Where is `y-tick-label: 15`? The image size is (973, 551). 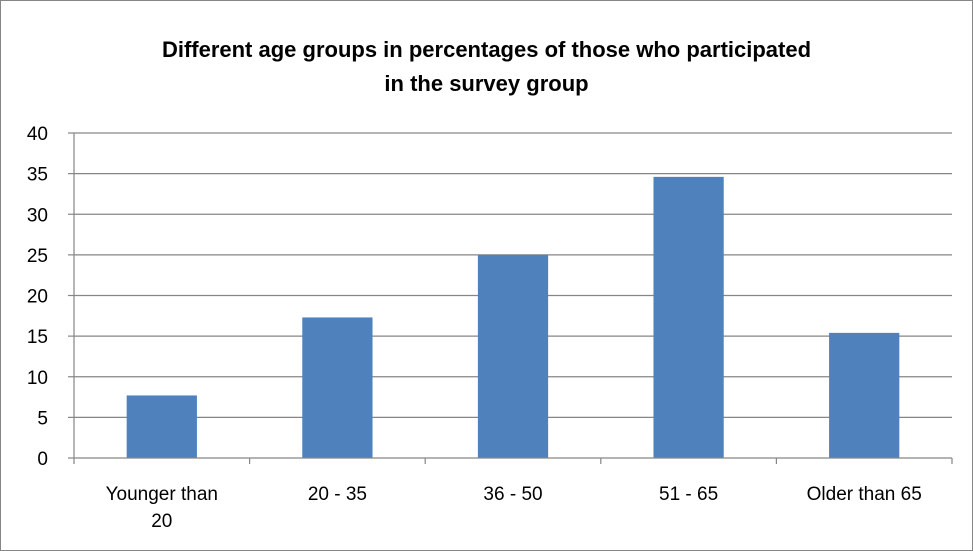
y-tick-label: 15 is located at coordinates (37, 337).